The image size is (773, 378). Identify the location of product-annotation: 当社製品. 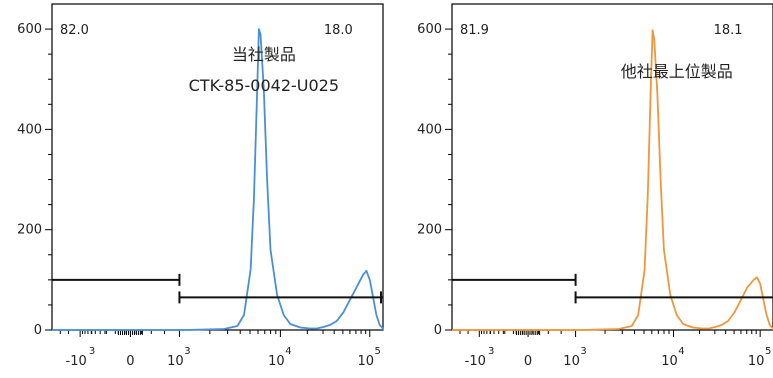
(264, 54).